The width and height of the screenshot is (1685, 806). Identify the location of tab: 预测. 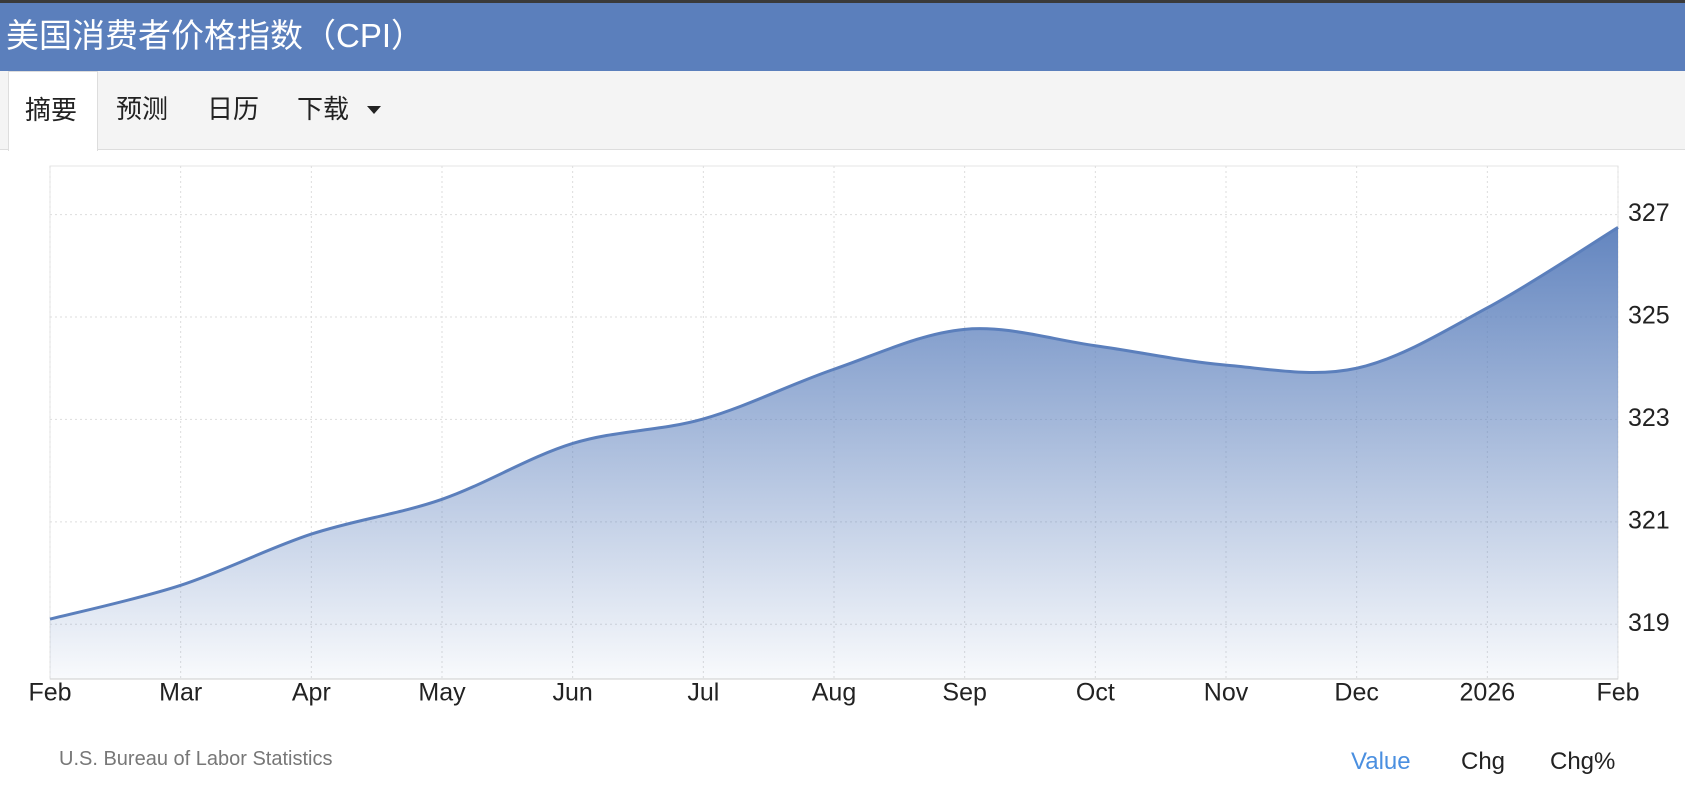
(142, 109).